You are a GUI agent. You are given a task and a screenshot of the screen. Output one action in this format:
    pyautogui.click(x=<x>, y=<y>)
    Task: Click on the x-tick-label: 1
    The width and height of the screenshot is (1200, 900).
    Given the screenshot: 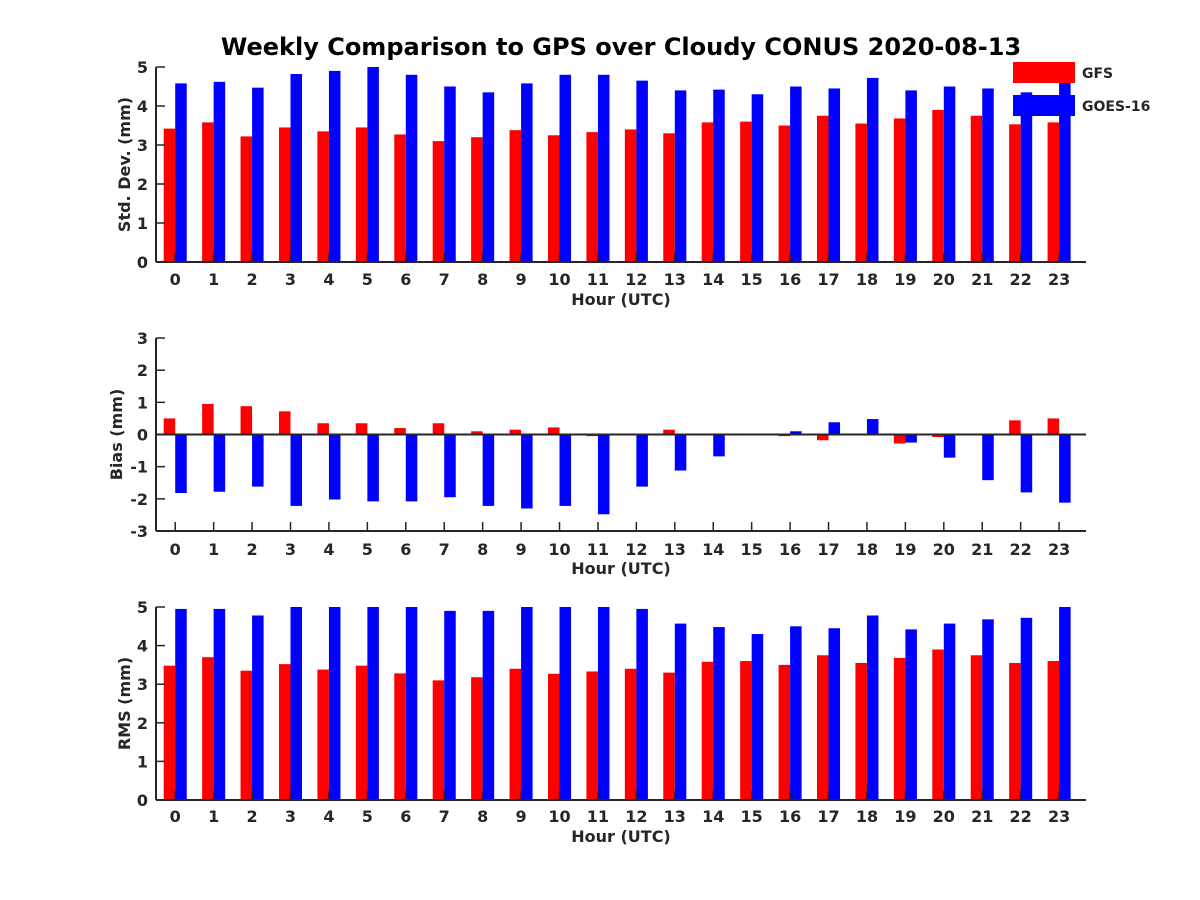 What is the action you would take?
    pyautogui.click(x=213, y=279)
    